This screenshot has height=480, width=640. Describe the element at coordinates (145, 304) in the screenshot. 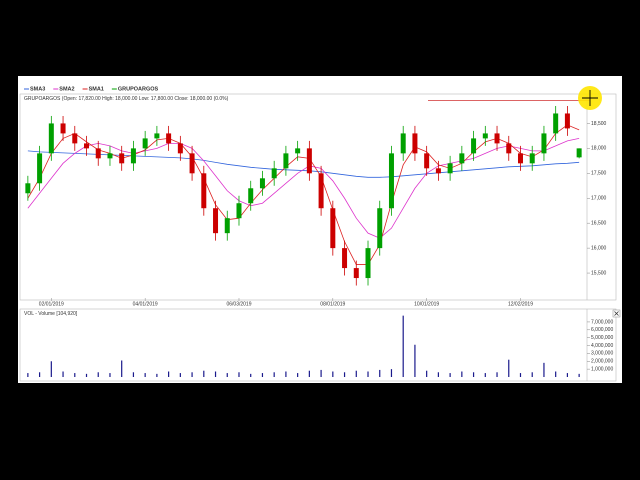

I see `x-tick-label: 04/01/2019` at that location.